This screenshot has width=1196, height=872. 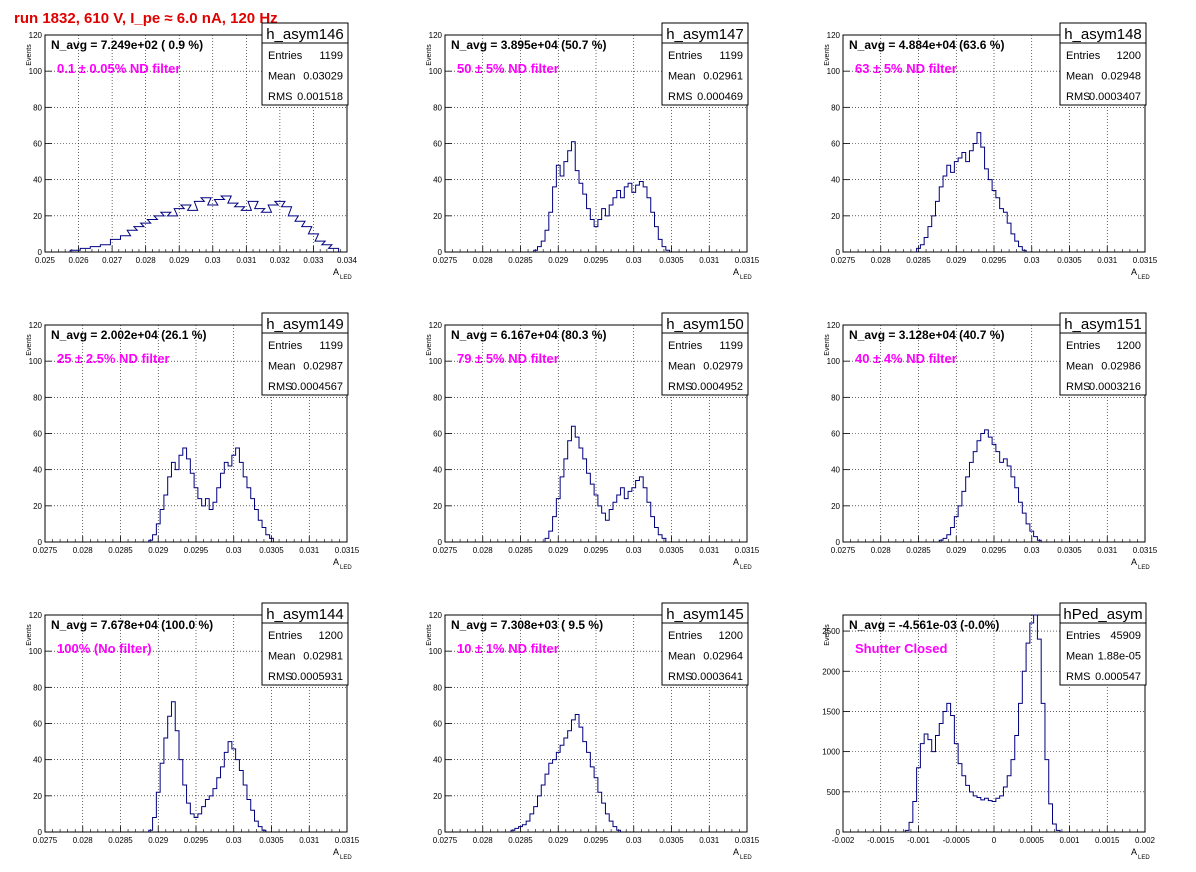 I want to click on x-tick-label: 0.0285, so click(x=120, y=550).